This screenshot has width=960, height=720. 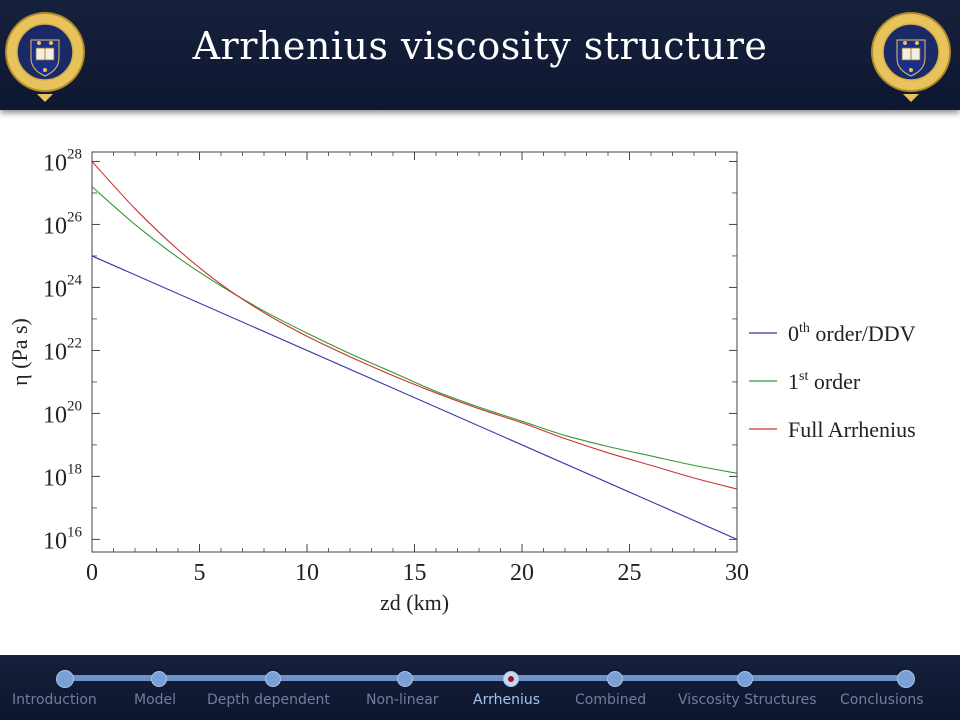 I want to click on nav-item-combined: Combined, so click(x=611, y=700).